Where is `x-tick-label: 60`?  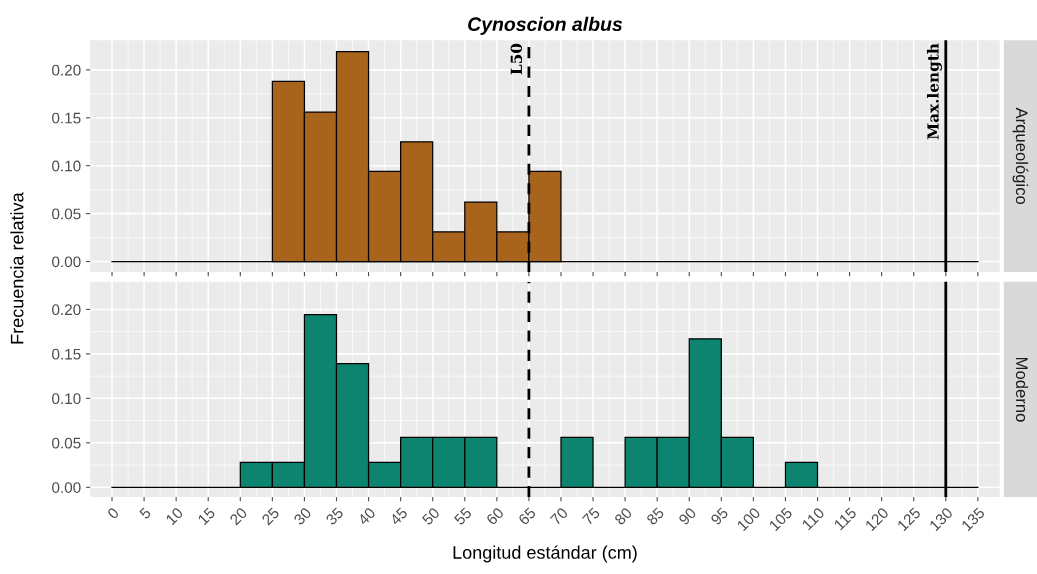
x-tick-label: 60 is located at coordinates (495, 516).